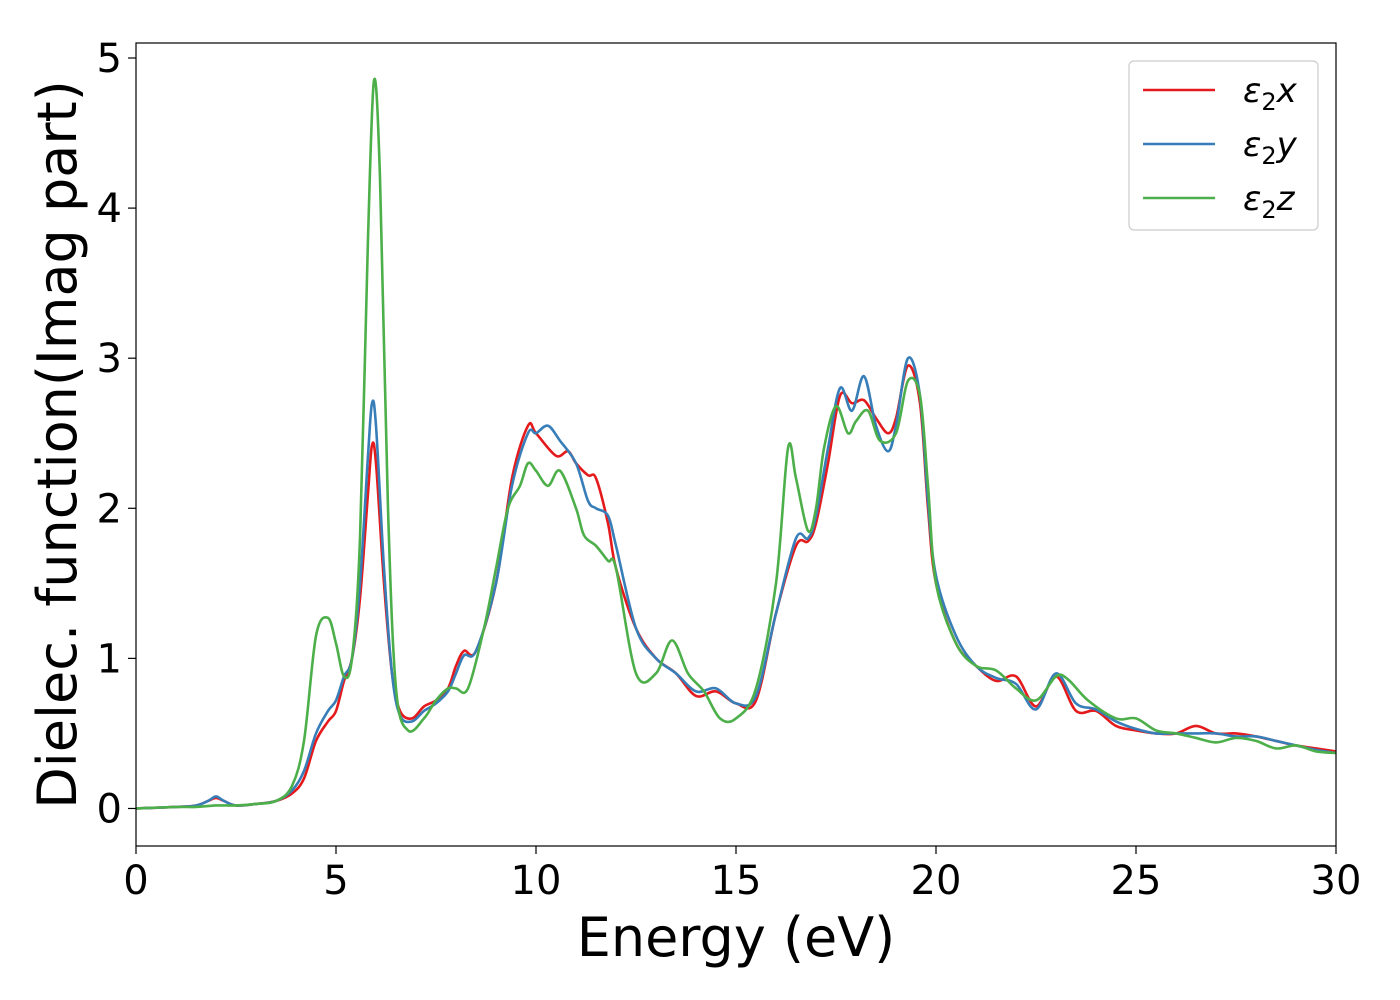  Describe the element at coordinates (1220, 147) in the screenshot. I see `legend-item-y: ε2y` at that location.